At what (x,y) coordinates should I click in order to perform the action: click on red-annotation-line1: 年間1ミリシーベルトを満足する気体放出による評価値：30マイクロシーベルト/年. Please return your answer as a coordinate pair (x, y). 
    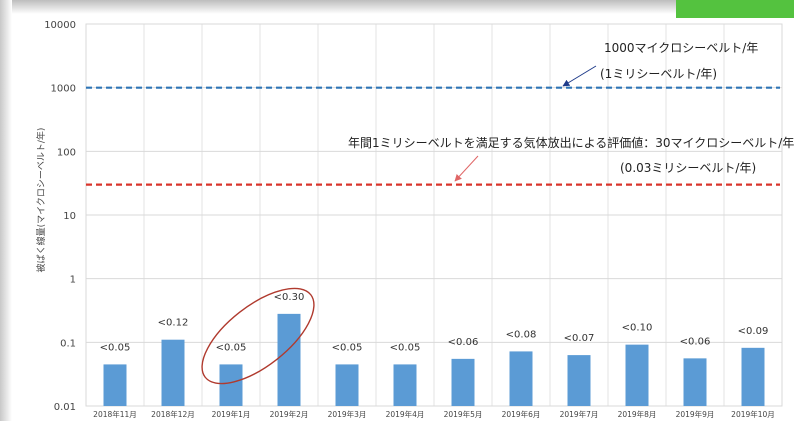
    Looking at the image, I should click on (571, 142).